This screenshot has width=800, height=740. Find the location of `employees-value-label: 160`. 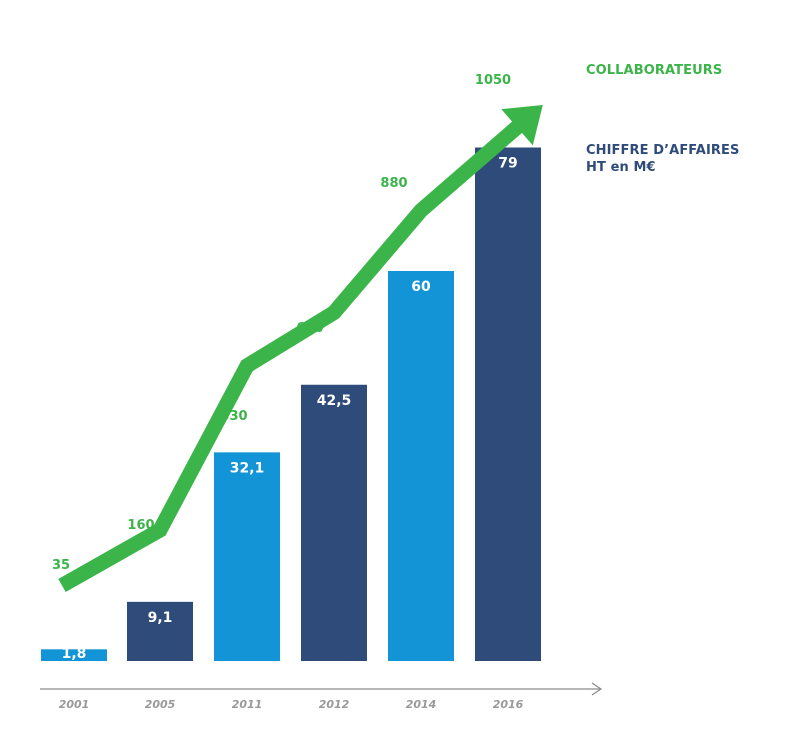

employees-value-label: 160 is located at coordinates (140, 525).